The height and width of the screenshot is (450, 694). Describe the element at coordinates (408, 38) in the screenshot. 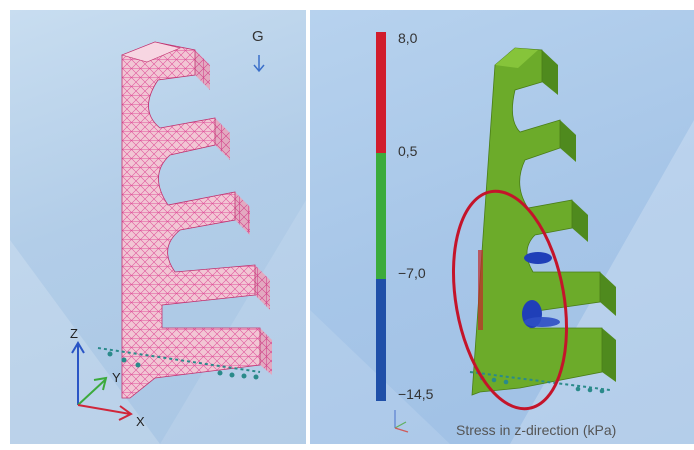

I see `legend-max: 8,0` at that location.